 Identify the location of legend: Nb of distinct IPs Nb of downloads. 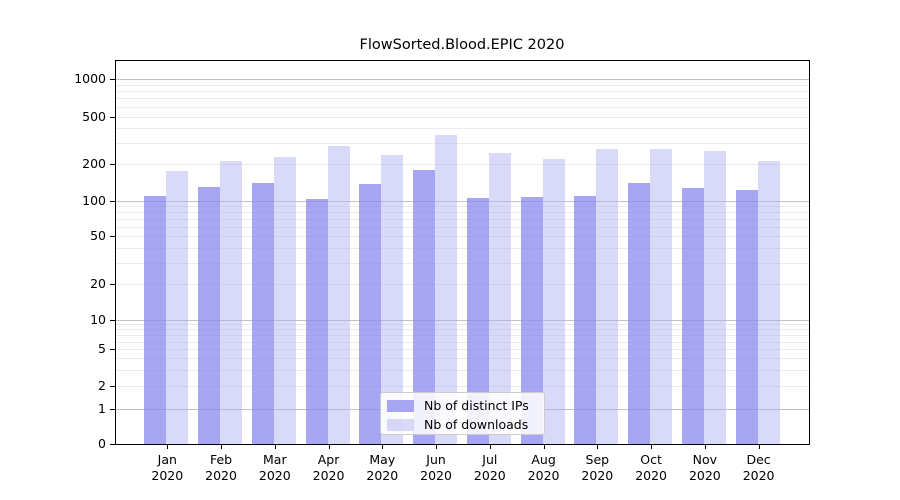
(462, 413).